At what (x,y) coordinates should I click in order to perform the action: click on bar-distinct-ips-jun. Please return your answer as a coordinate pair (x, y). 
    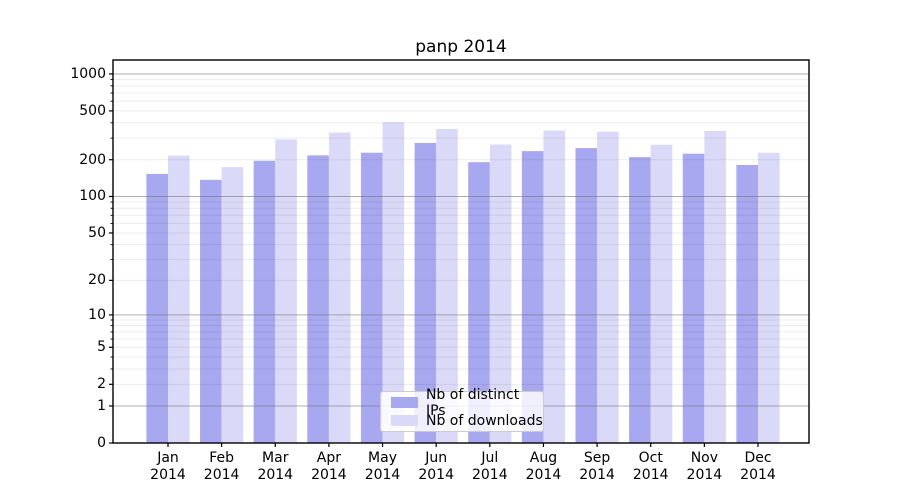
    Looking at the image, I should click on (425, 292).